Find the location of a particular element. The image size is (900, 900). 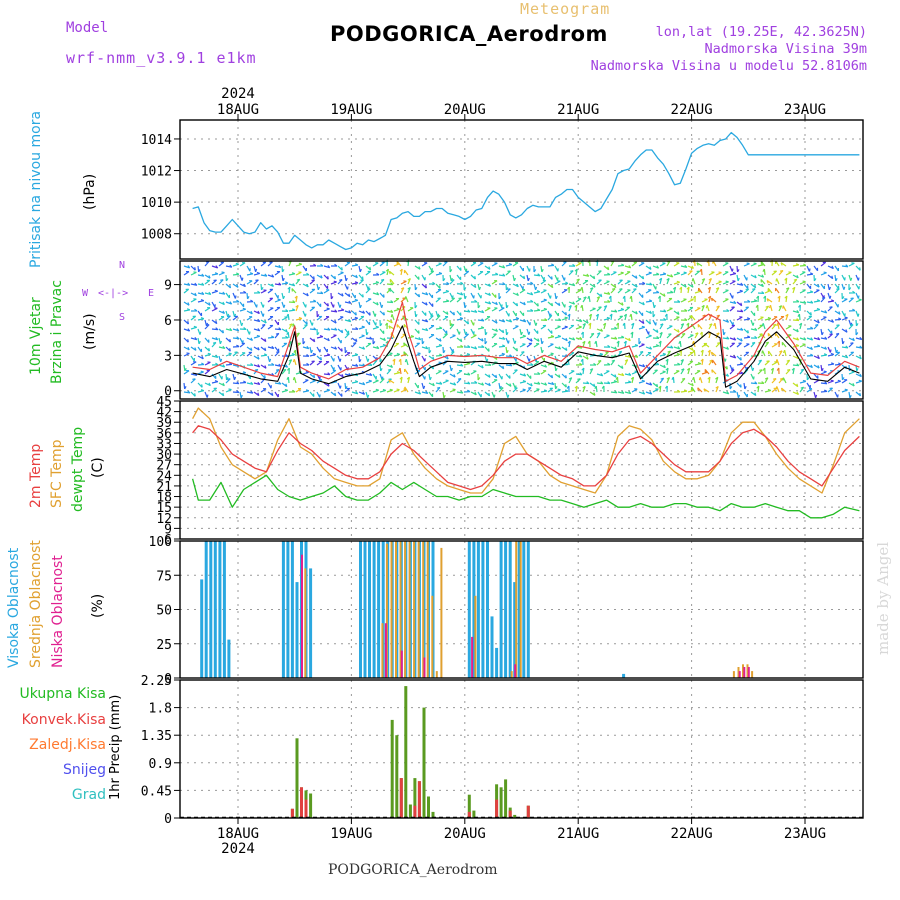

x-tick-label-top: 21AUG is located at coordinates (578, 110).